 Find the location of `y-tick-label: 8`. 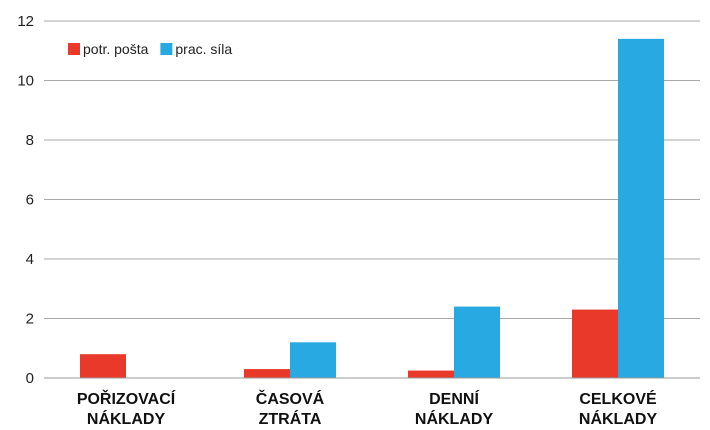

y-tick-label: 8 is located at coordinates (30, 140).